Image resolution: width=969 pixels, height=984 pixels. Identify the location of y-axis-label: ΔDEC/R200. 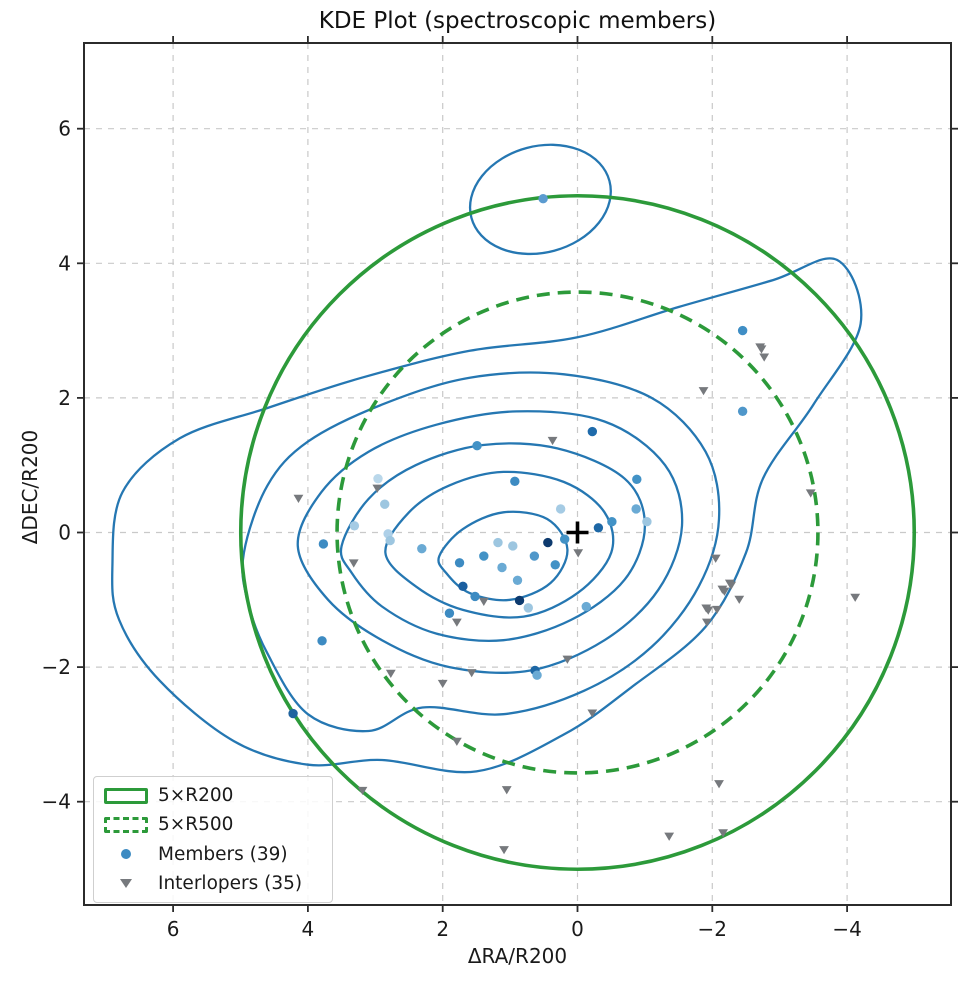
(30, 487).